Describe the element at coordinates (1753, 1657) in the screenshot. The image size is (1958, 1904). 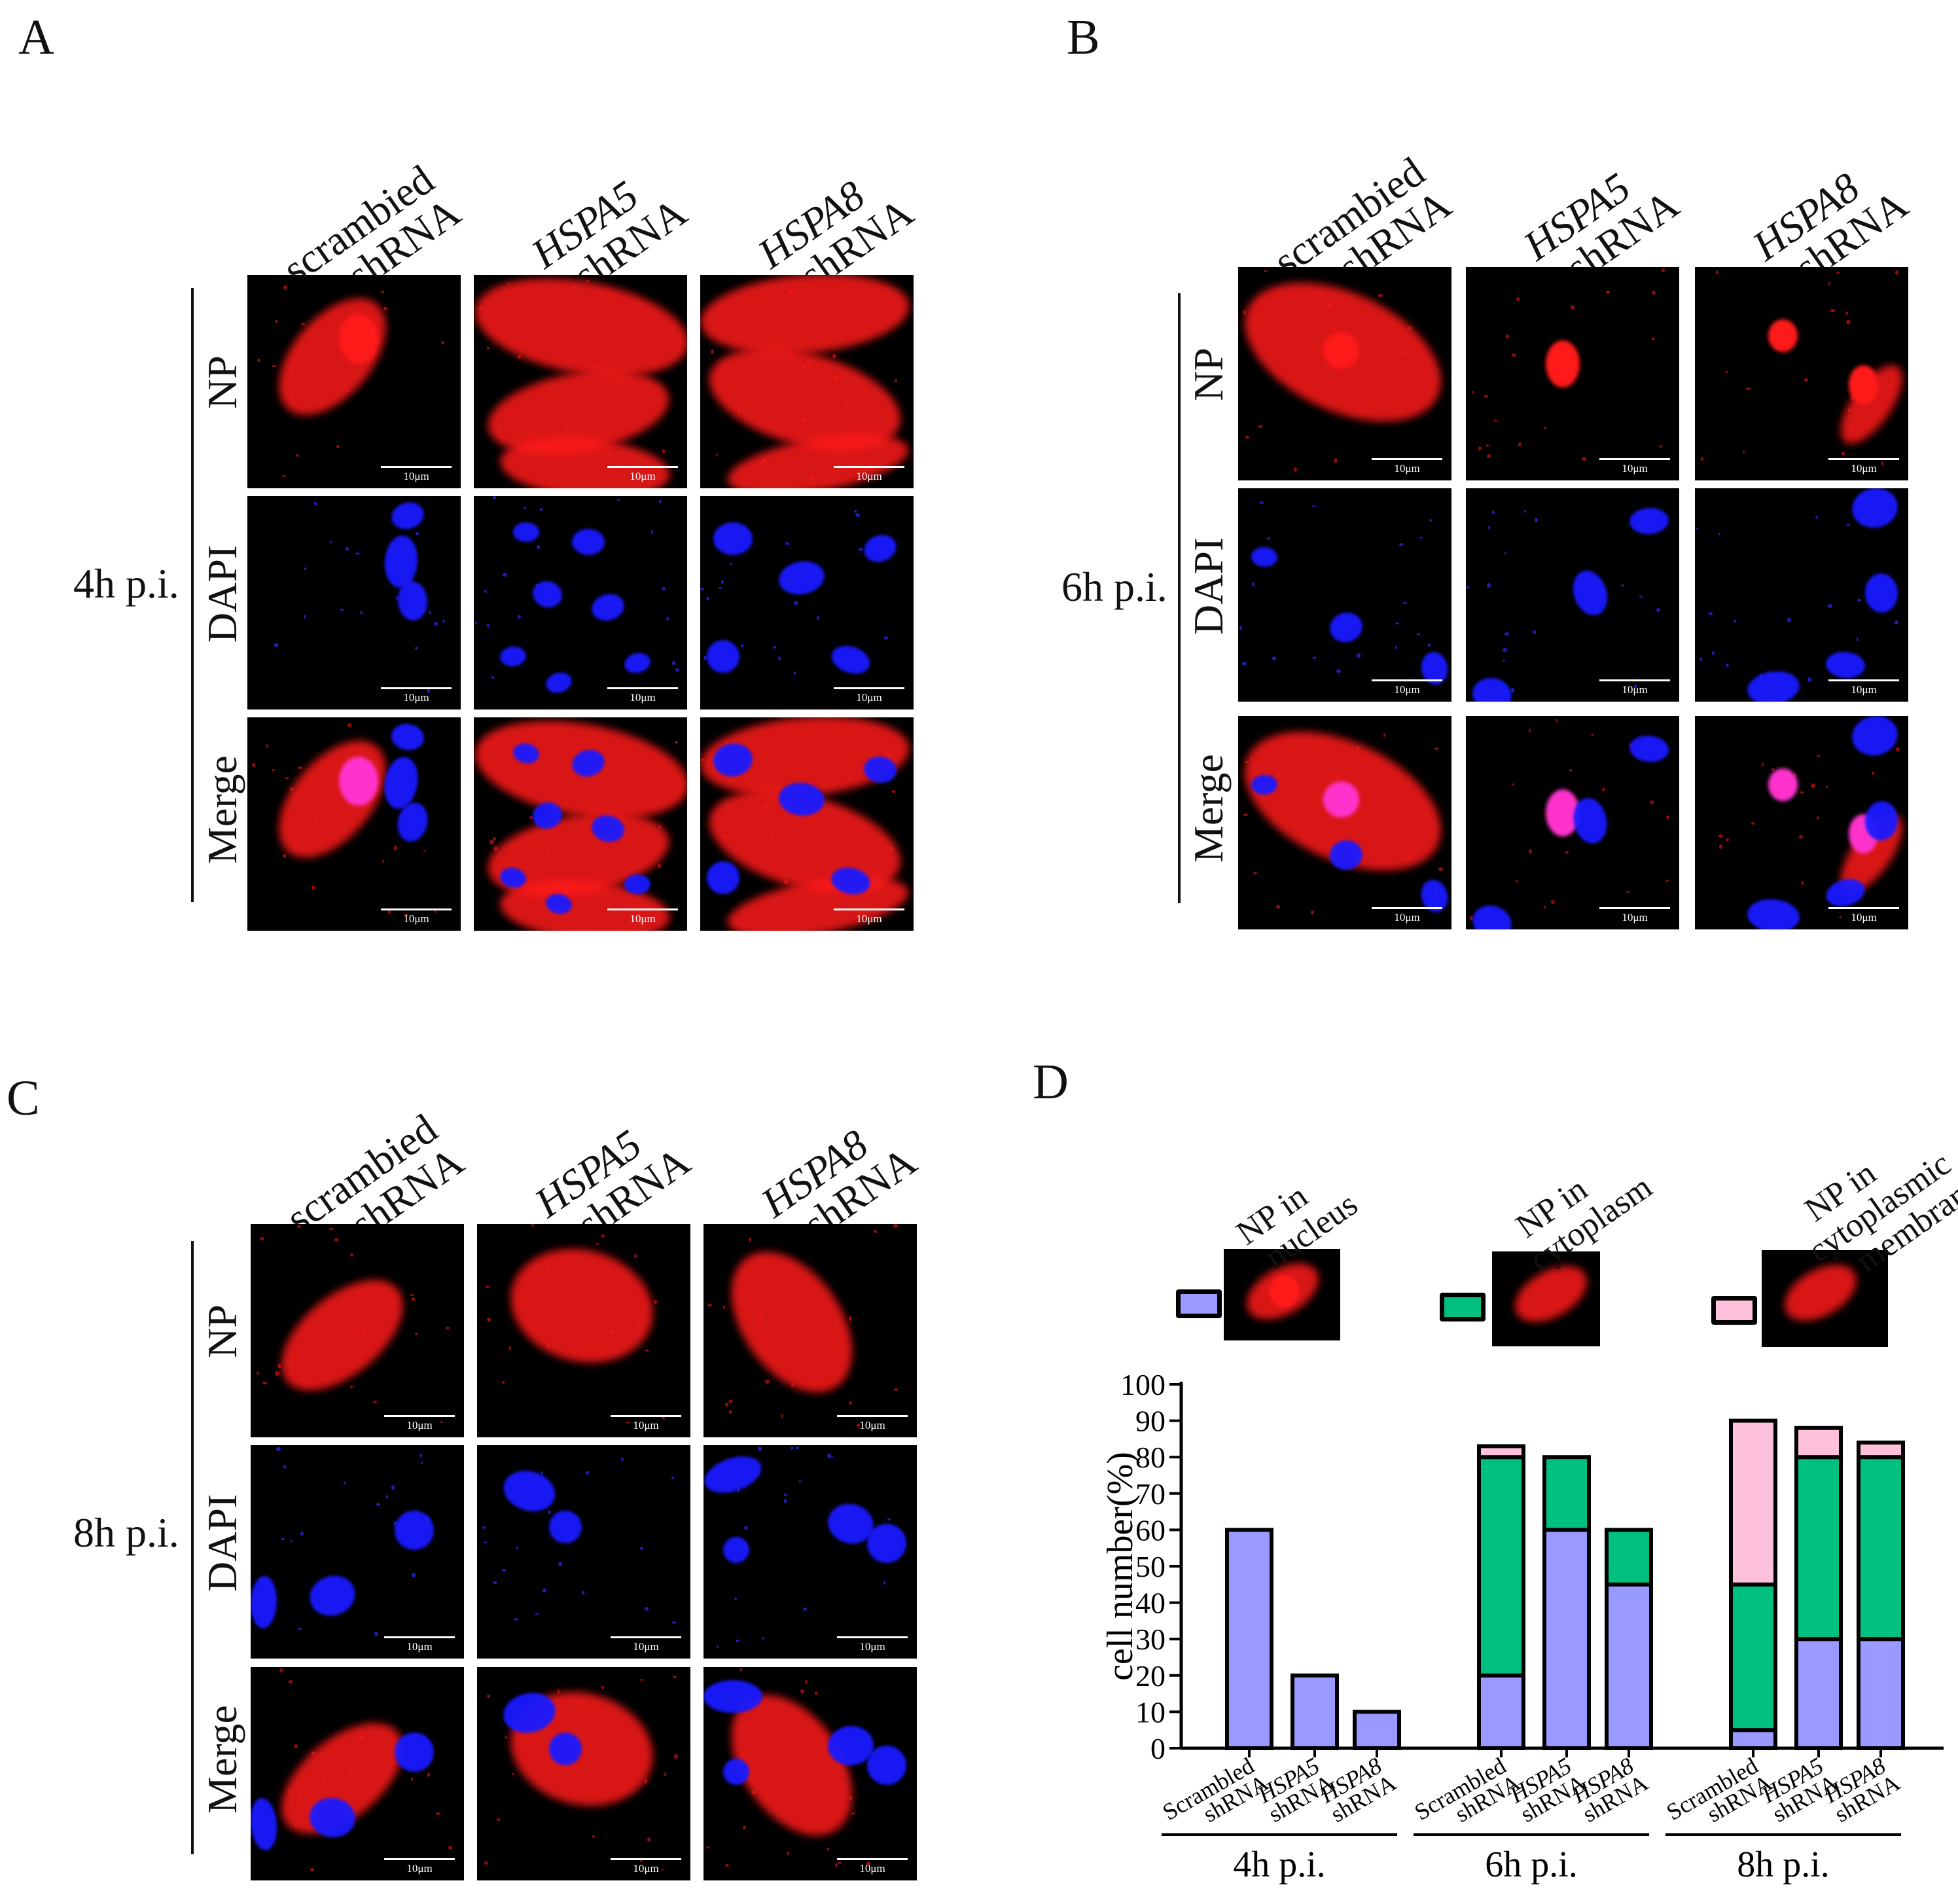
I see `bar-segment-cytoplasm` at that location.